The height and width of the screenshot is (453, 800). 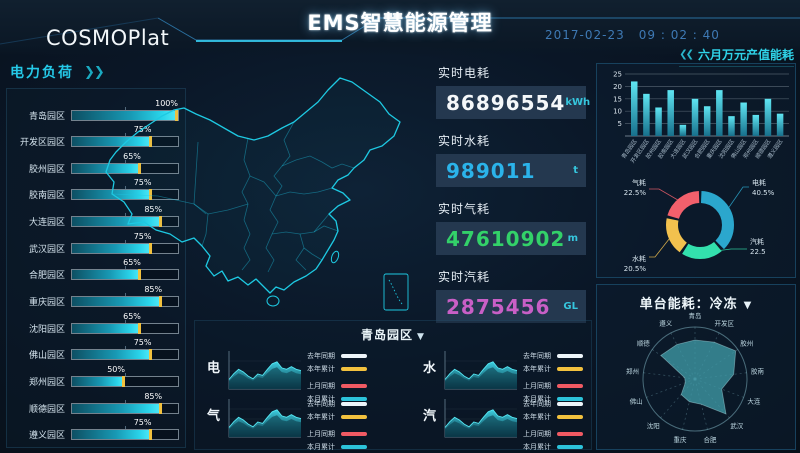 What do you see at coordinates (96, 216) in the screenshot?
I see `power-load-row: 大连园区 85%` at bounding box center [96, 216].